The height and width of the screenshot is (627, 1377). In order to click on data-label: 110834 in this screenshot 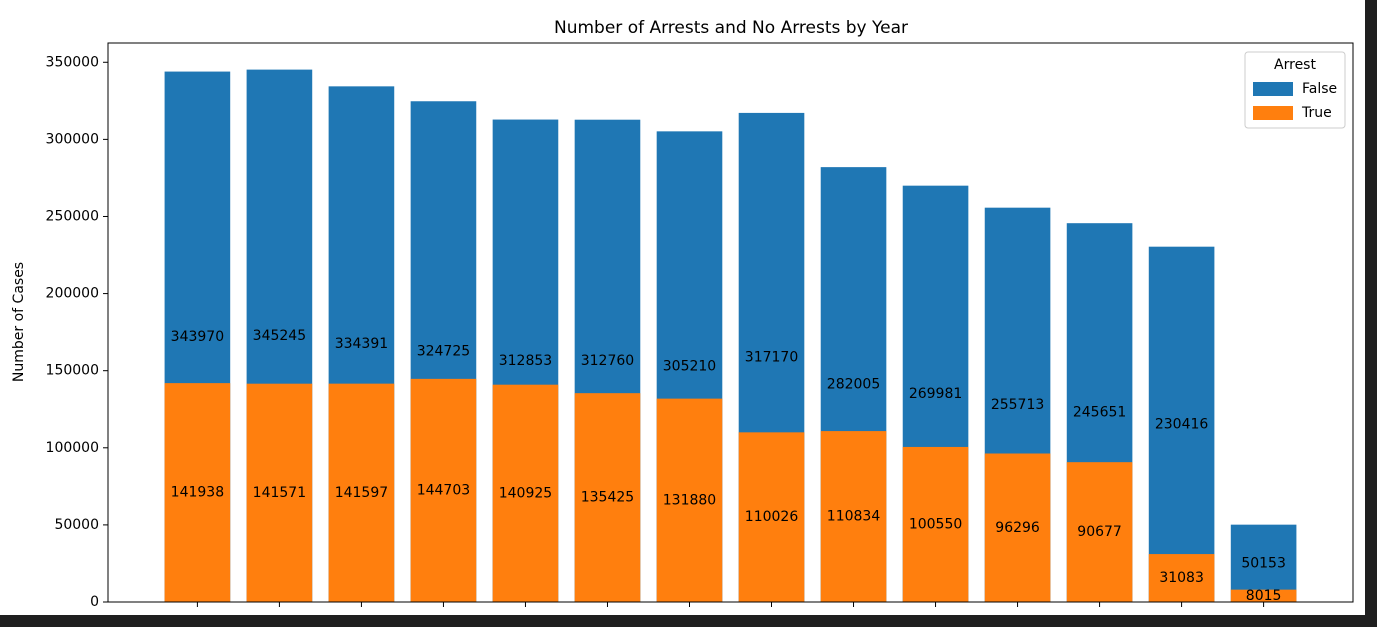, I will do `click(854, 517)`.